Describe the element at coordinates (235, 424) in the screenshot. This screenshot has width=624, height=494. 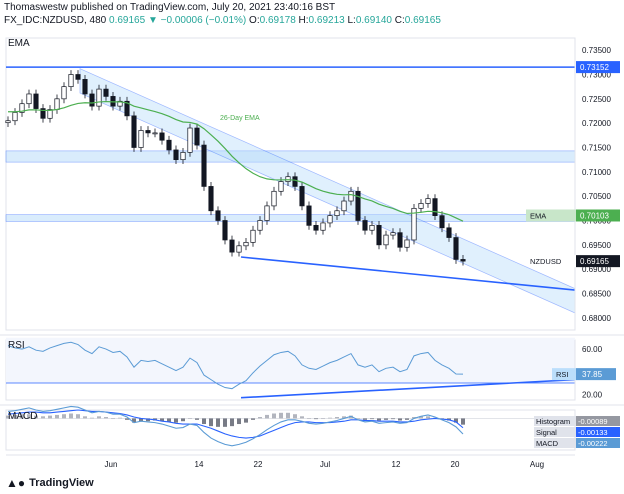
I see `macd-signal-line` at that location.